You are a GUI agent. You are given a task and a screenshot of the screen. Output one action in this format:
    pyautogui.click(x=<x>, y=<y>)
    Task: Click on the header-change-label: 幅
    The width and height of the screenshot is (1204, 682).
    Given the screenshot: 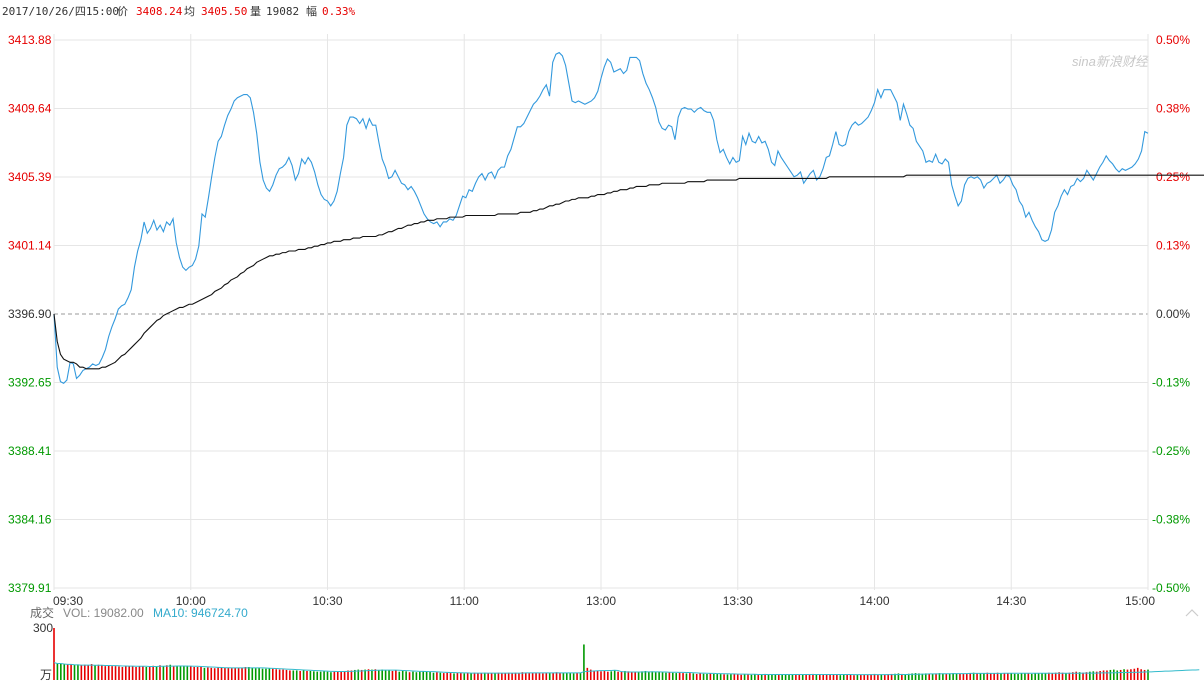 What is the action you would take?
    pyautogui.click(x=311, y=11)
    